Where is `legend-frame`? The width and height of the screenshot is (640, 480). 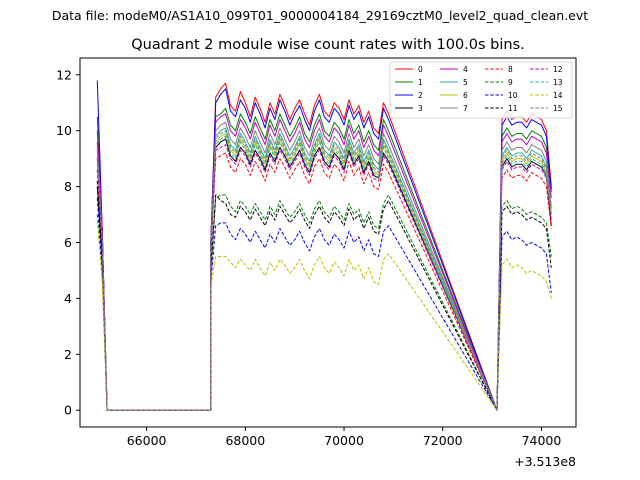 legend-frame is located at coordinates (481, 90).